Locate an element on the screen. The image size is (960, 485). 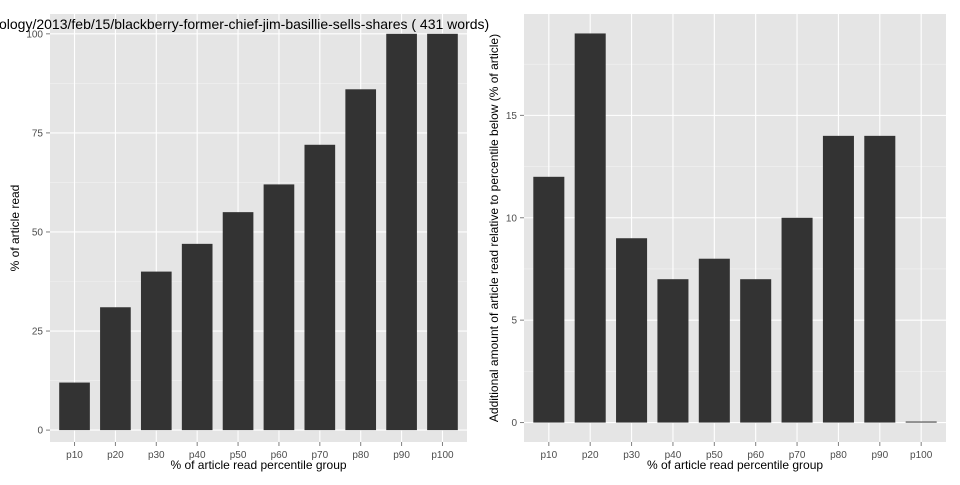
y-tick-label: 75 is located at coordinates (38, 133).